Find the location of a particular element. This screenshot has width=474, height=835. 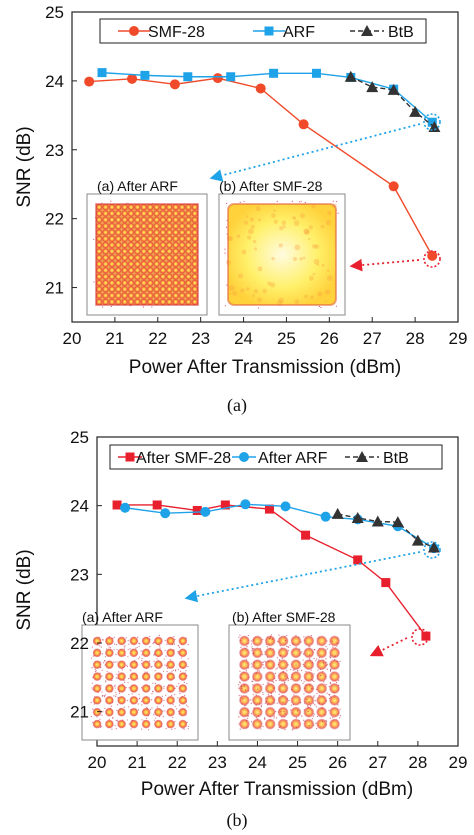

x-tick-label: 22 is located at coordinates (157, 338).